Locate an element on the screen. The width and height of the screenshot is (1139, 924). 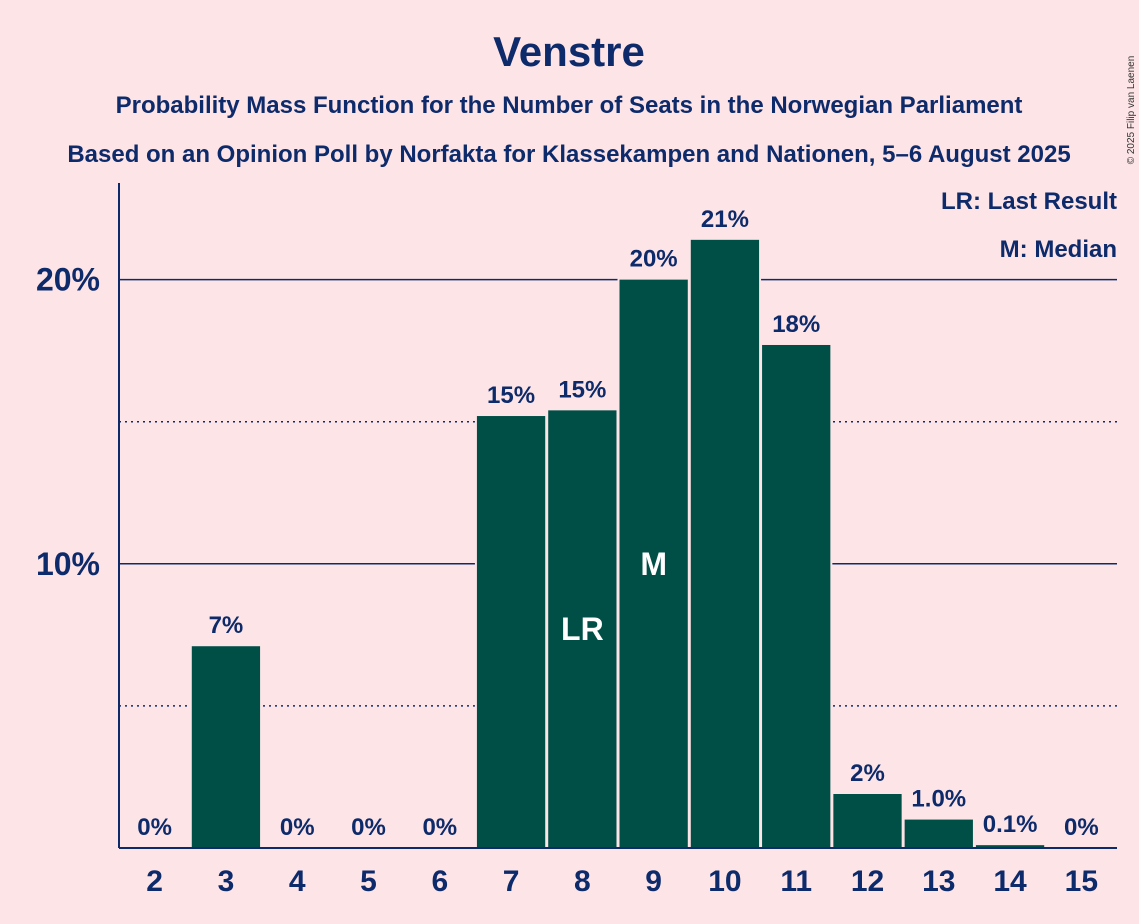
x-tick-label: 4 is located at coordinates (297, 881).